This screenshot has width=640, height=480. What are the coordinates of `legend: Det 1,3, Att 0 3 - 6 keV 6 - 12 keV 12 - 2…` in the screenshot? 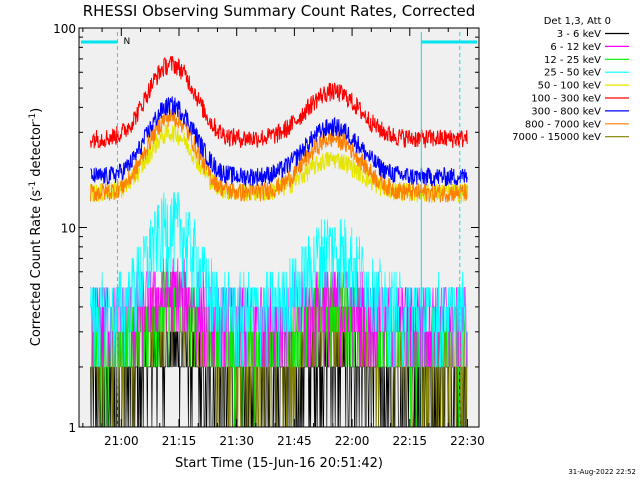 It's located at (570, 79).